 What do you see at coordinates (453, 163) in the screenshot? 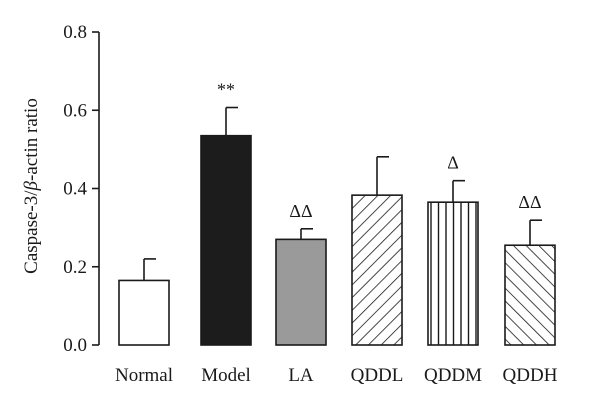
I see `significance-label: Δ` at bounding box center [453, 163].